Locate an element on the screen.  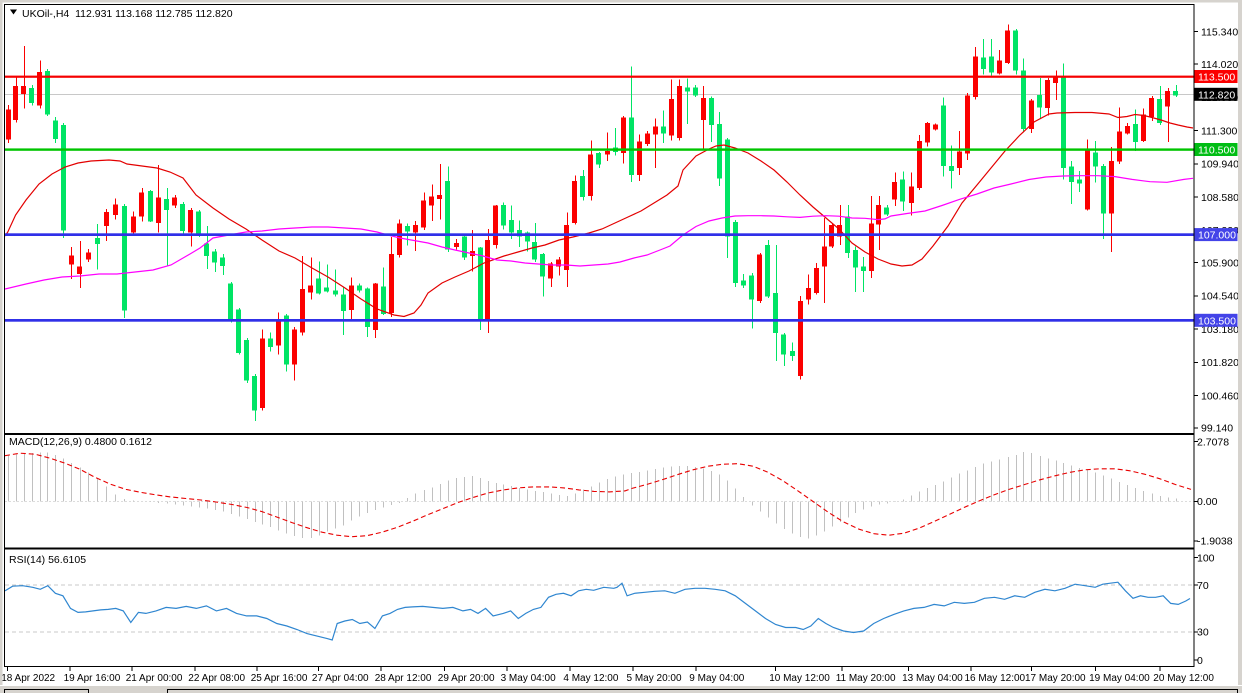
svg-text: 3 May 04:00 is located at coordinates (528, 678).